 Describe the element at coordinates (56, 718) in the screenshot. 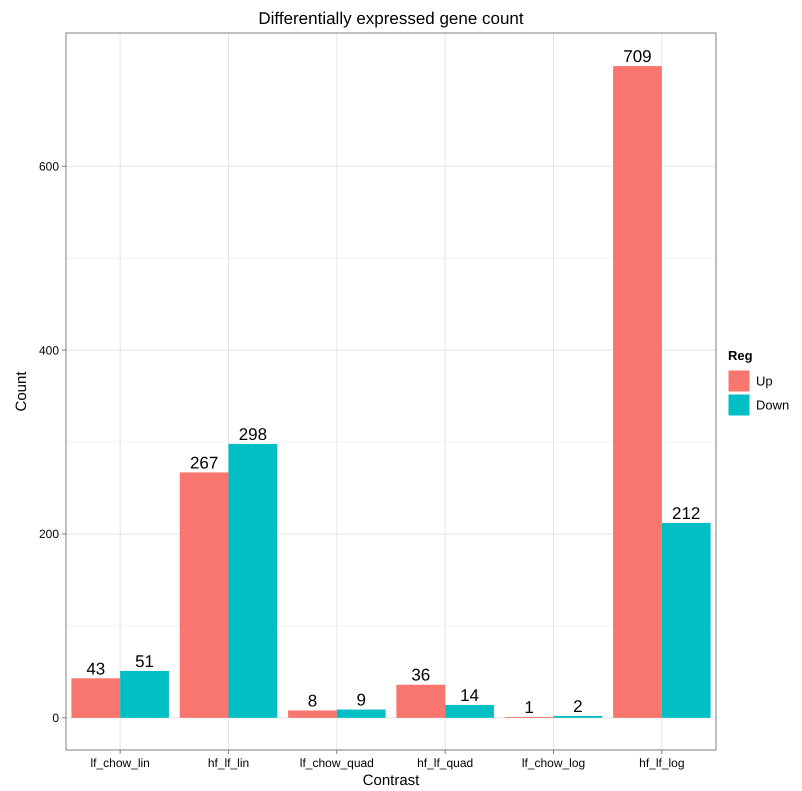

I see `y-tick-label: 0` at that location.